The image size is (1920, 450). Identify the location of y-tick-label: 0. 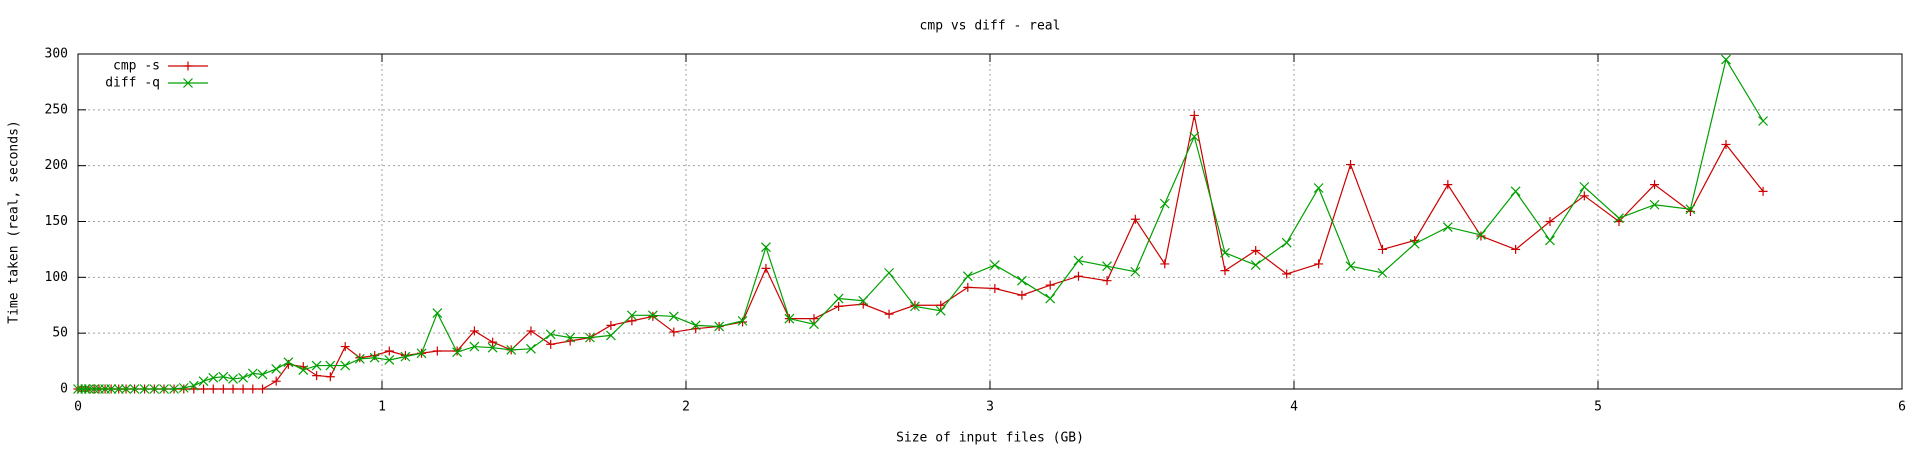
(64, 389).